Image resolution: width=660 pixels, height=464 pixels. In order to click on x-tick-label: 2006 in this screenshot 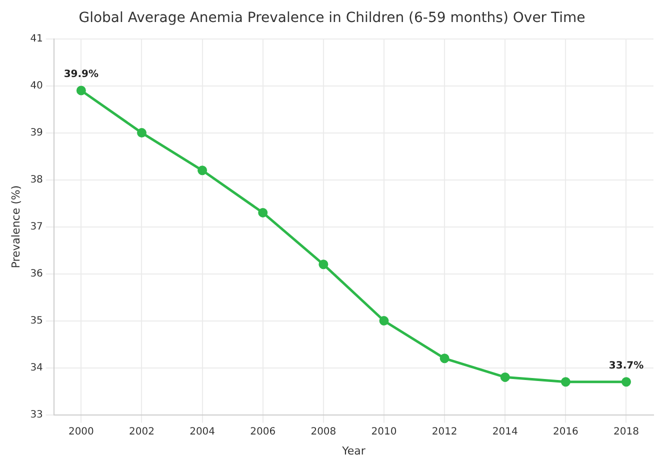, I will do `click(263, 432)`.